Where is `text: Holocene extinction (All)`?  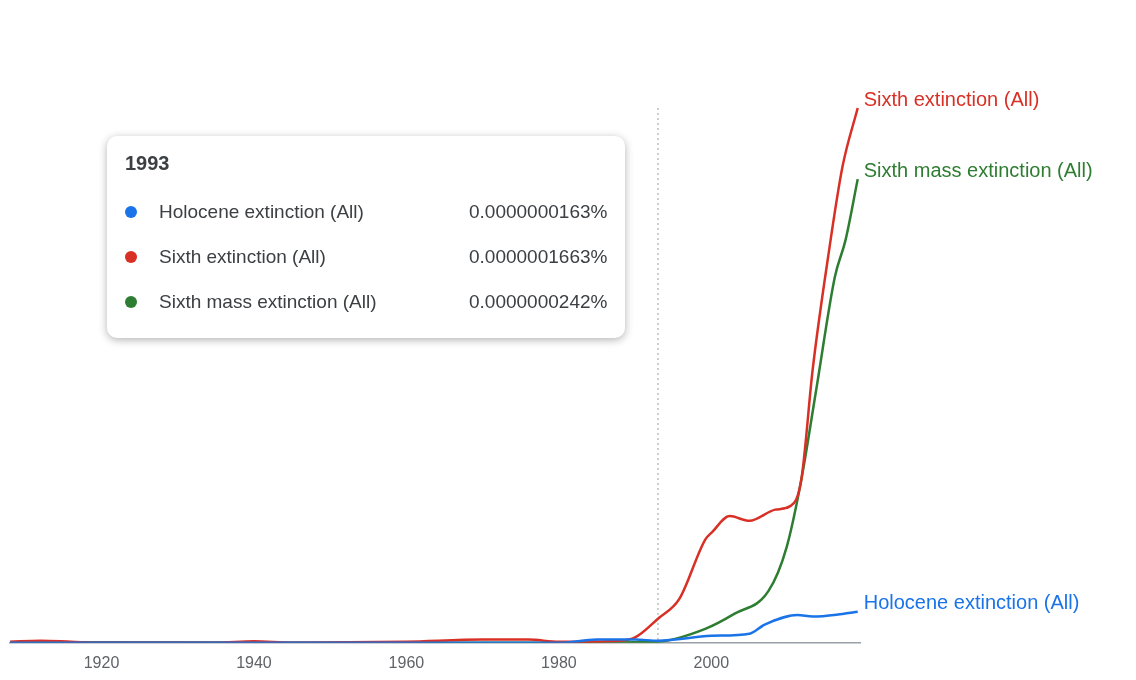
text: Holocene extinction (All) is located at coordinates (971, 602).